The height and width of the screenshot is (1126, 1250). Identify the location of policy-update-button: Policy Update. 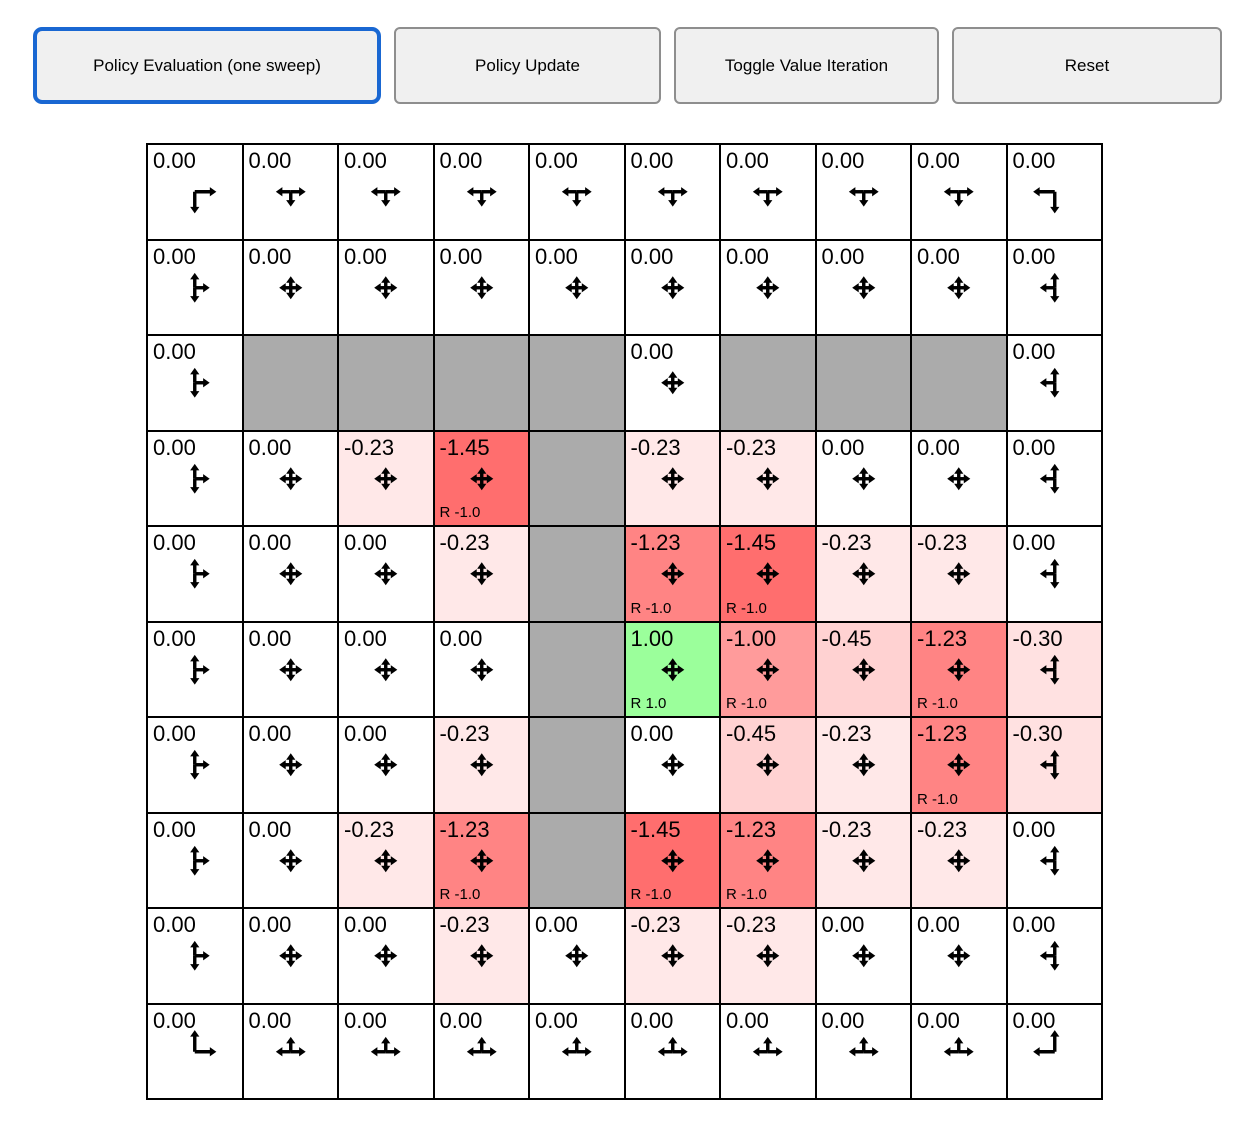
(527, 65).